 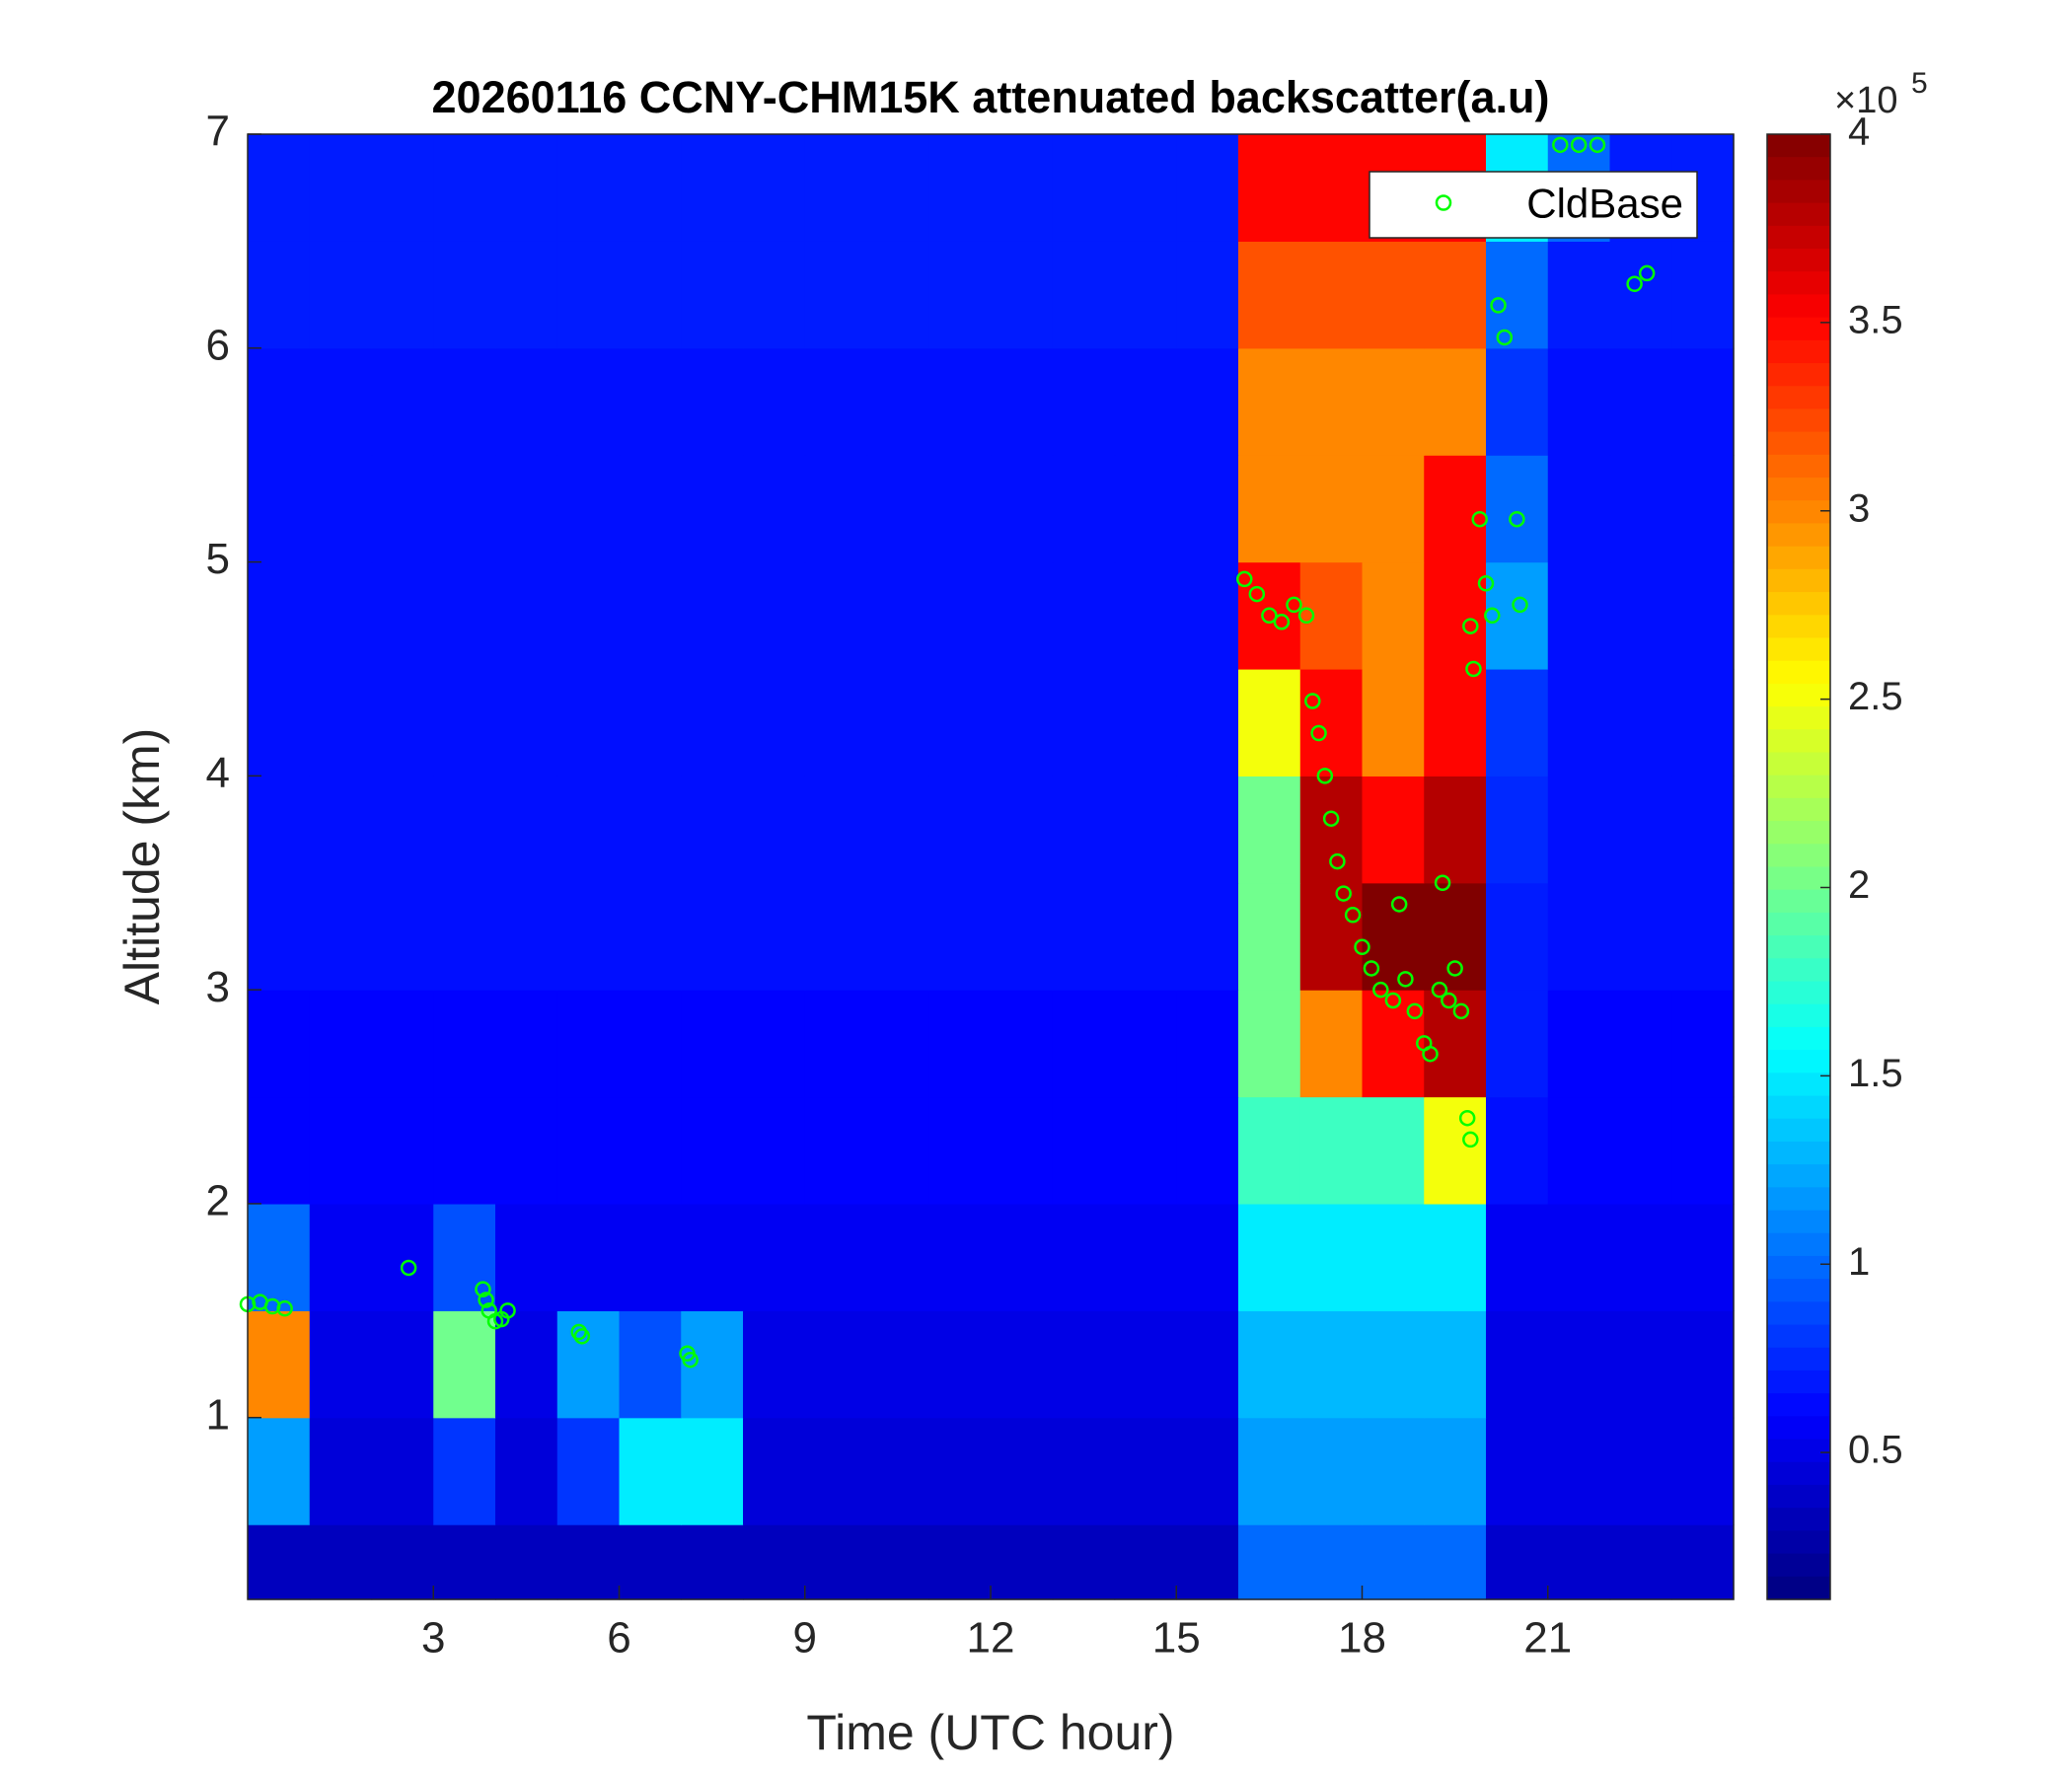 What do you see at coordinates (1362, 1639) in the screenshot?
I see `x-tick-label: 18` at bounding box center [1362, 1639].